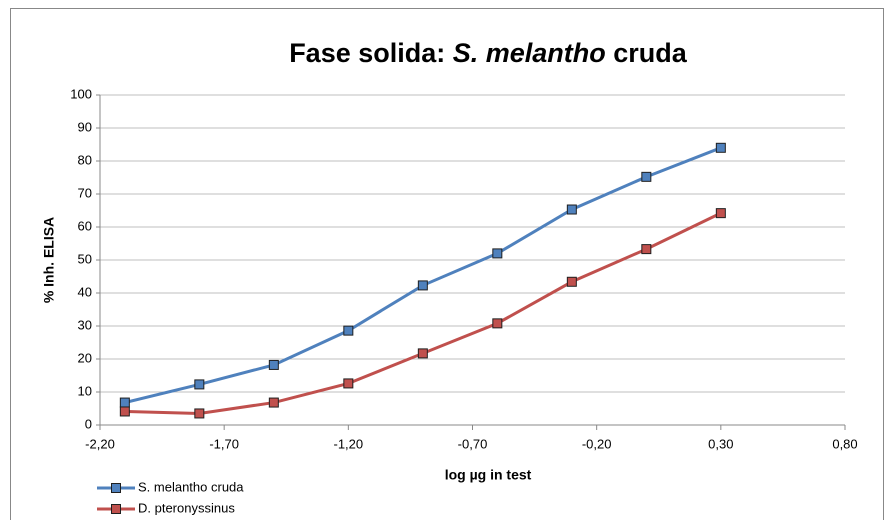 This screenshot has height=520, width=894. Describe the element at coordinates (844, 443) in the screenshot. I see `x-tick-label: 0,80` at that location.